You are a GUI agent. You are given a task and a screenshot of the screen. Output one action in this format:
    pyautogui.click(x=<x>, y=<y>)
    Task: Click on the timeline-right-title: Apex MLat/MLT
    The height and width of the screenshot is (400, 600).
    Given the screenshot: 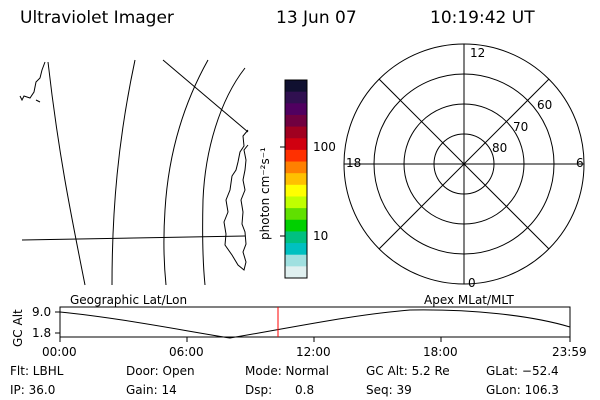 What is the action you would take?
    pyautogui.click(x=469, y=300)
    